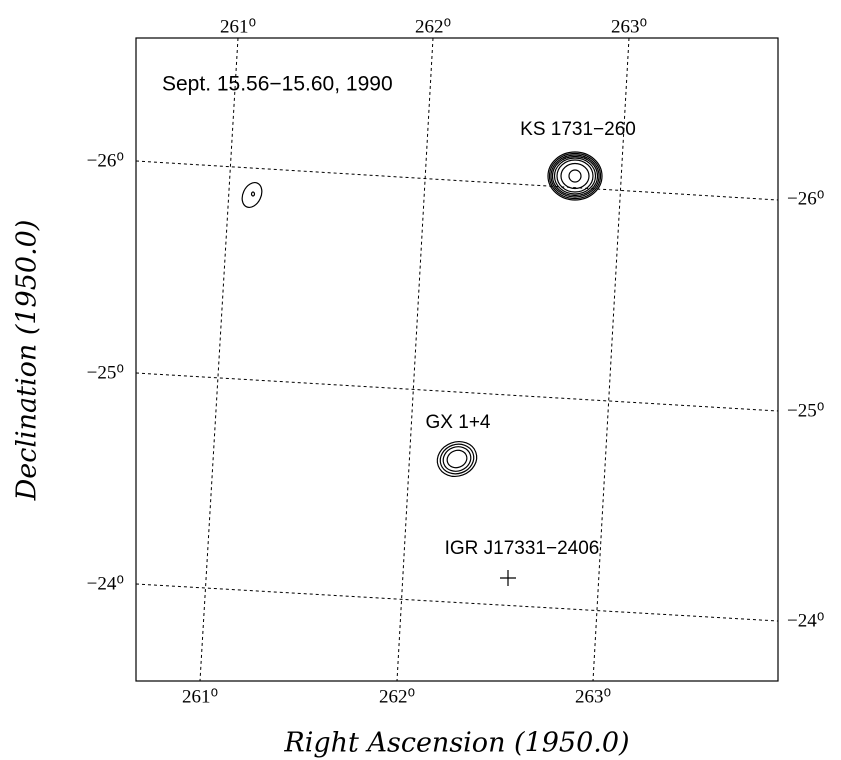 The image size is (841, 760). Describe the element at coordinates (458, 422) in the screenshot. I see `source-label: GX 1+4` at that location.